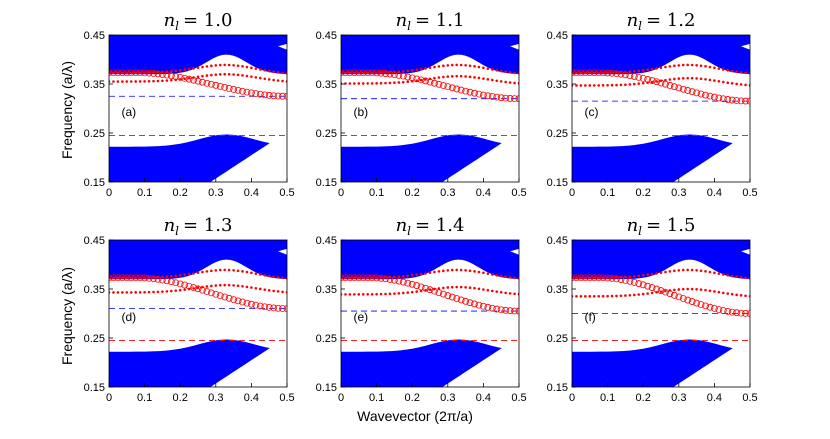 The width and height of the screenshot is (830, 439). I want to click on lower-band-cutout, so click(711, 367).